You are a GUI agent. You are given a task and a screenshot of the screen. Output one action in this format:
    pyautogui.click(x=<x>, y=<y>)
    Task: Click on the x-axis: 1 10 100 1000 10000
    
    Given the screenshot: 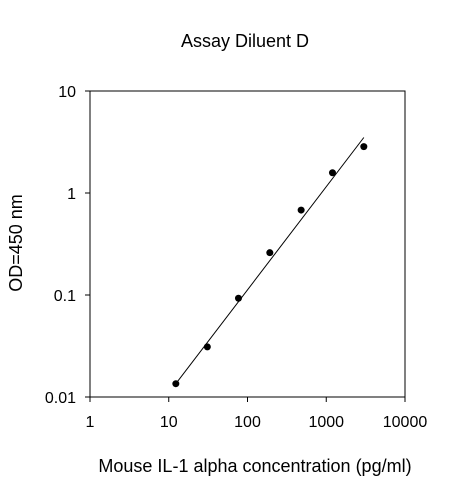 What is the action you would take?
    pyautogui.click(x=257, y=414)
    